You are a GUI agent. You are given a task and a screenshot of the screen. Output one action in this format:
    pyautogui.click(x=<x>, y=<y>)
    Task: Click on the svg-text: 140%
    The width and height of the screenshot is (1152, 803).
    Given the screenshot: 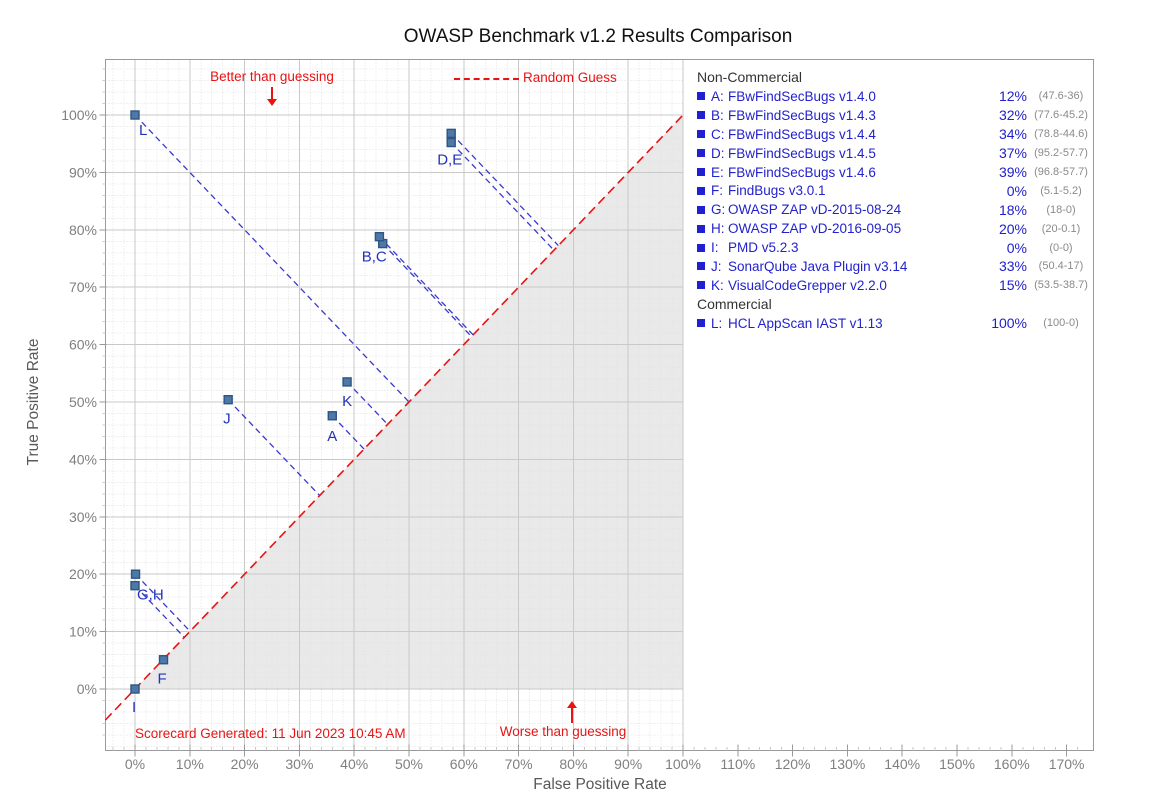 What is the action you would take?
    pyautogui.click(x=902, y=764)
    